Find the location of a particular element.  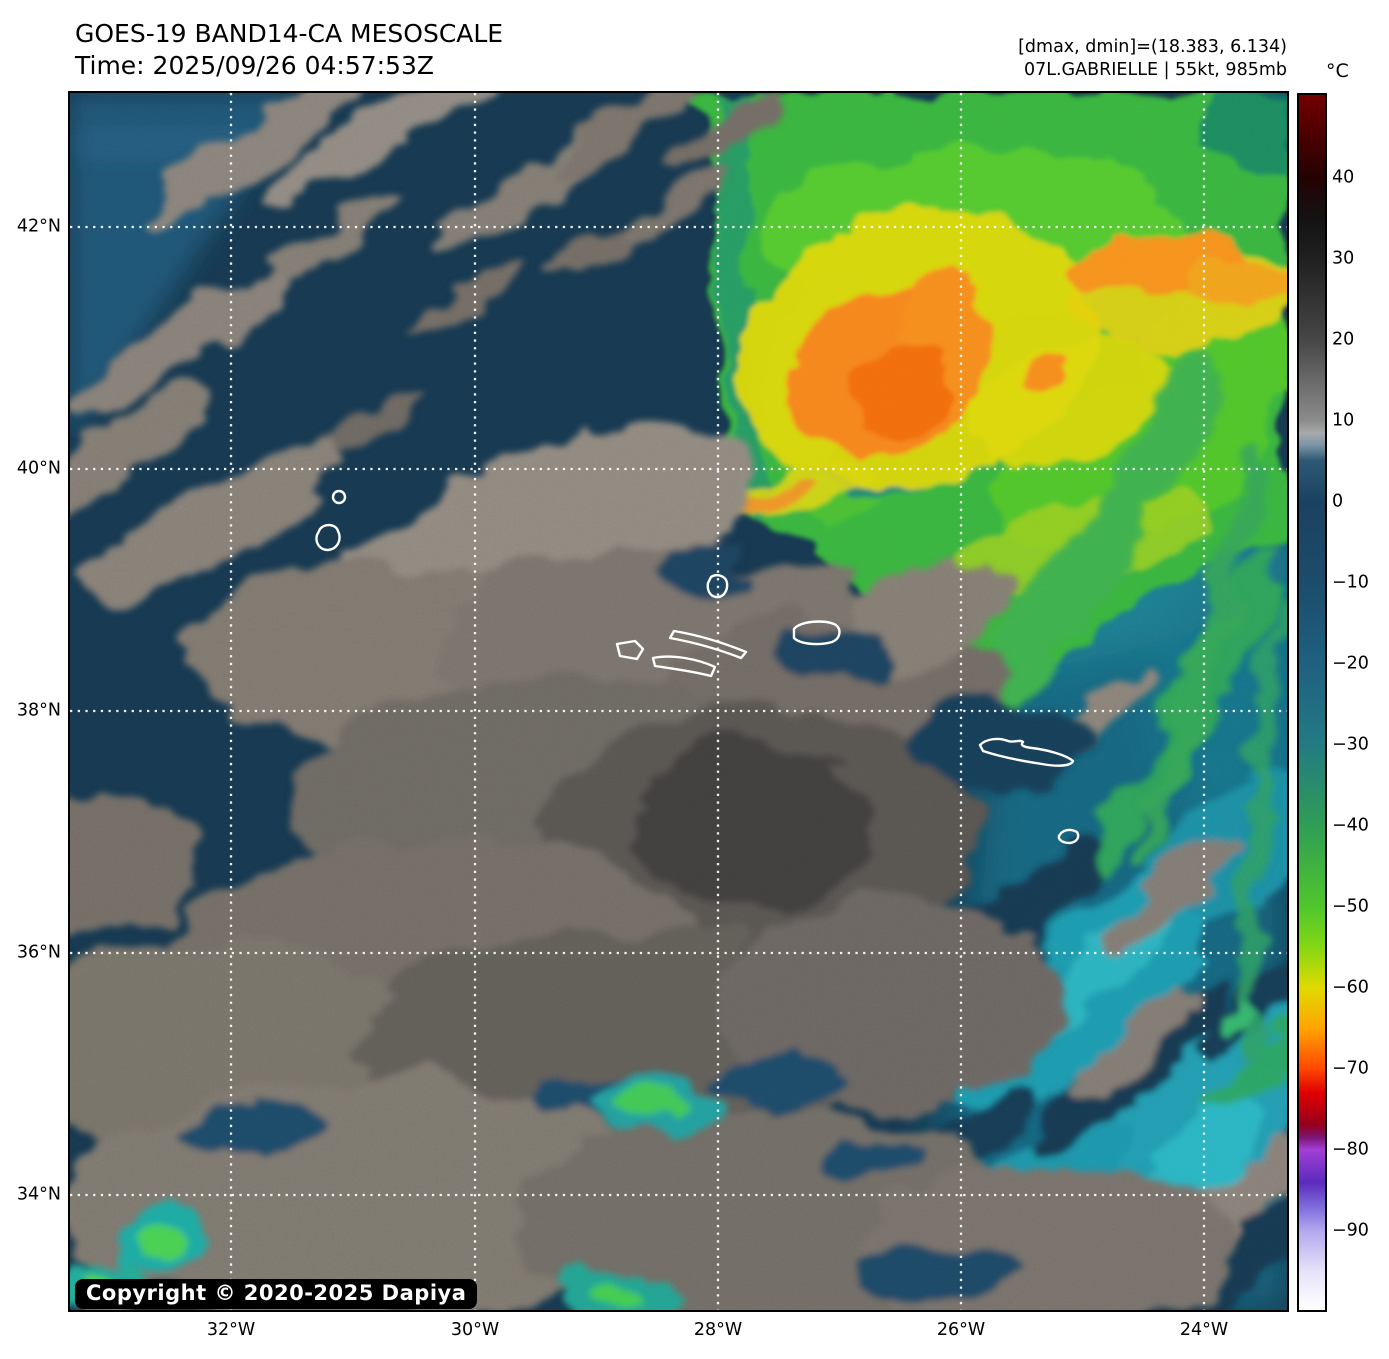

colorbar is located at coordinates (1312, 702).